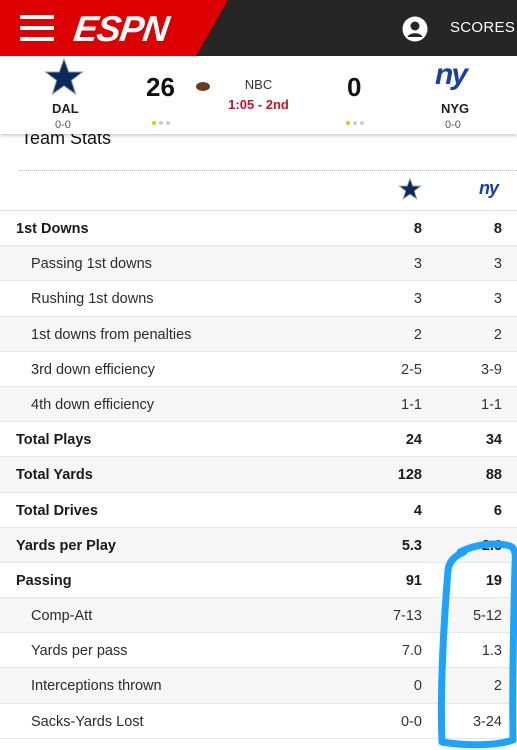  Describe the element at coordinates (410, 189) in the screenshot. I see `dallas-column-star-icon` at that location.